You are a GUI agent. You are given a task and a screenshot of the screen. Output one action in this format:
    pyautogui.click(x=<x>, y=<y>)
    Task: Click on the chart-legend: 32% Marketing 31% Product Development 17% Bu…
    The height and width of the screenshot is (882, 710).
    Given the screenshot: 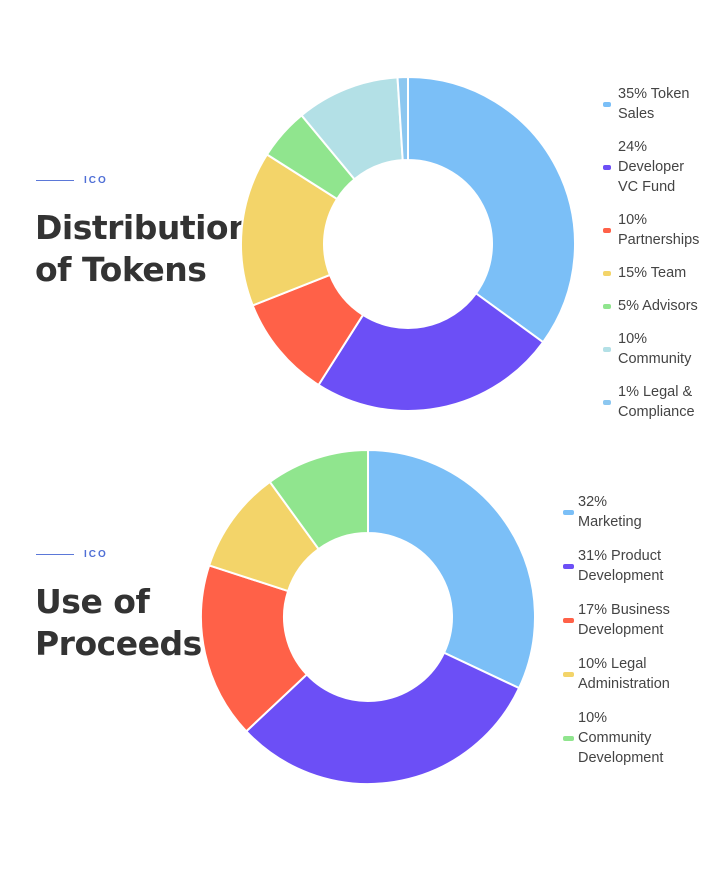 What is the action you would take?
    pyautogui.click(x=633, y=637)
    